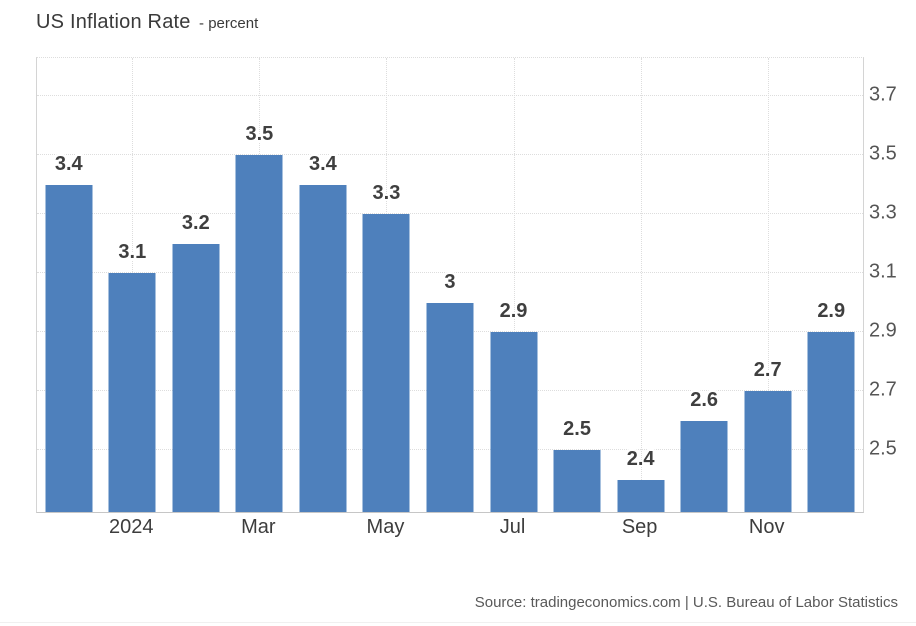 This screenshot has width=916, height=626. I want to click on bar-slot: 2.7, so click(768, 285).